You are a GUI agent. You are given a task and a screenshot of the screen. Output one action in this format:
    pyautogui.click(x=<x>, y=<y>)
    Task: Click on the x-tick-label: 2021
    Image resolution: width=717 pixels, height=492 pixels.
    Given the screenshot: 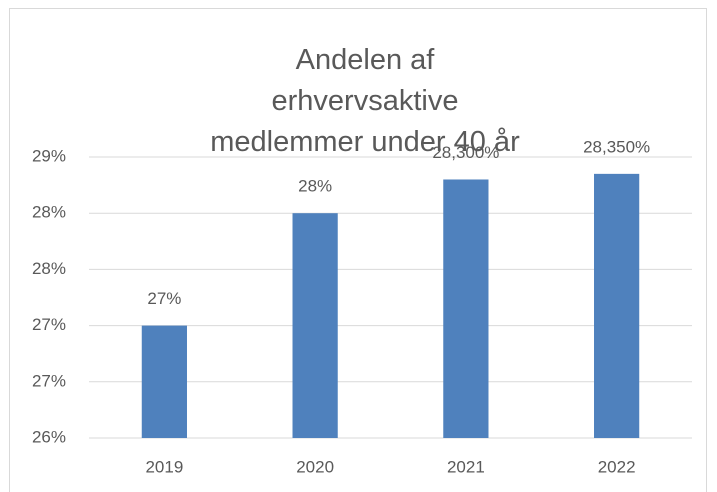 What is the action you would take?
    pyautogui.click(x=466, y=466)
    